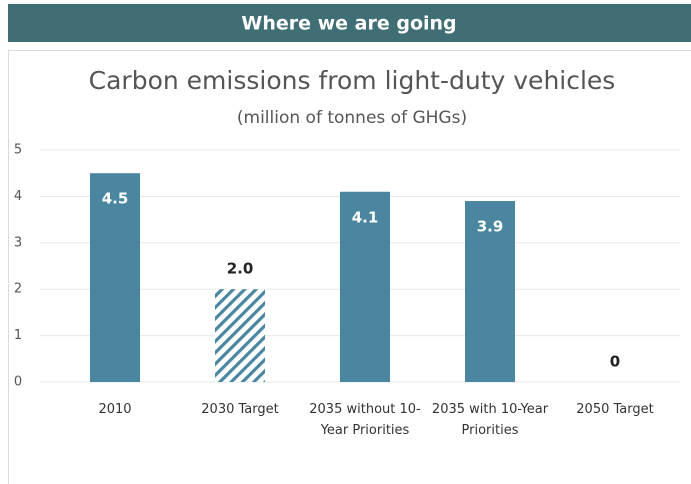 The width and height of the screenshot is (691, 484). What do you see at coordinates (365, 217) in the screenshot?
I see `data-label: 4.1` at bounding box center [365, 217].